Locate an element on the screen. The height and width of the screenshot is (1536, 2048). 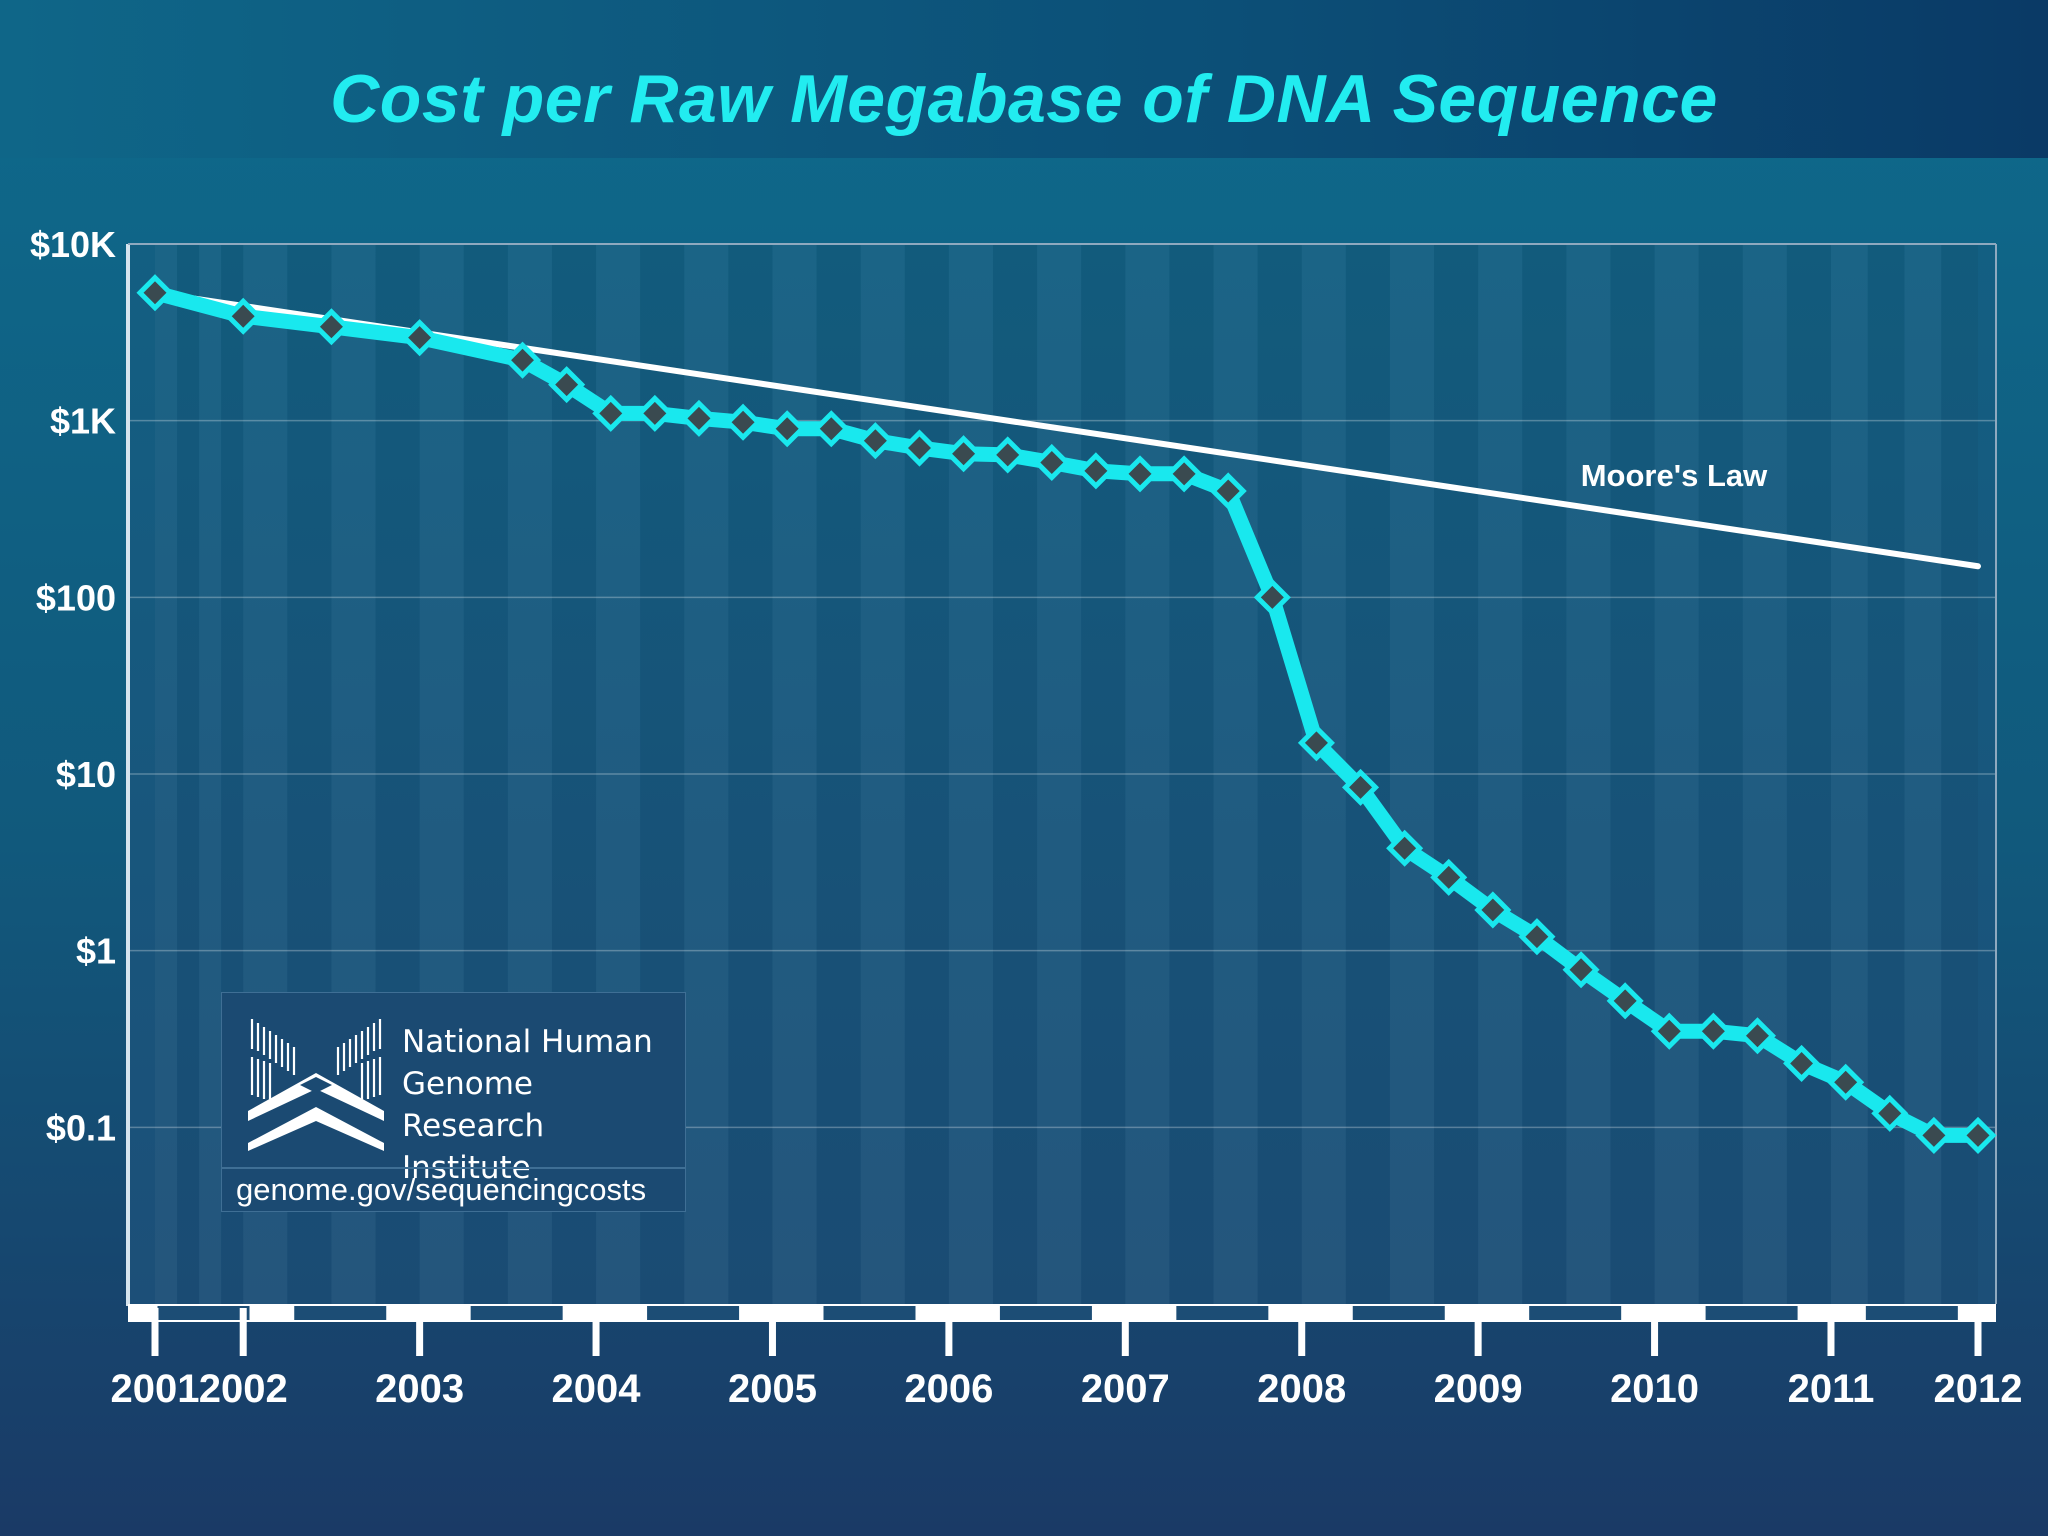
x-tick-label: 2009 is located at coordinates (1478, 1389).